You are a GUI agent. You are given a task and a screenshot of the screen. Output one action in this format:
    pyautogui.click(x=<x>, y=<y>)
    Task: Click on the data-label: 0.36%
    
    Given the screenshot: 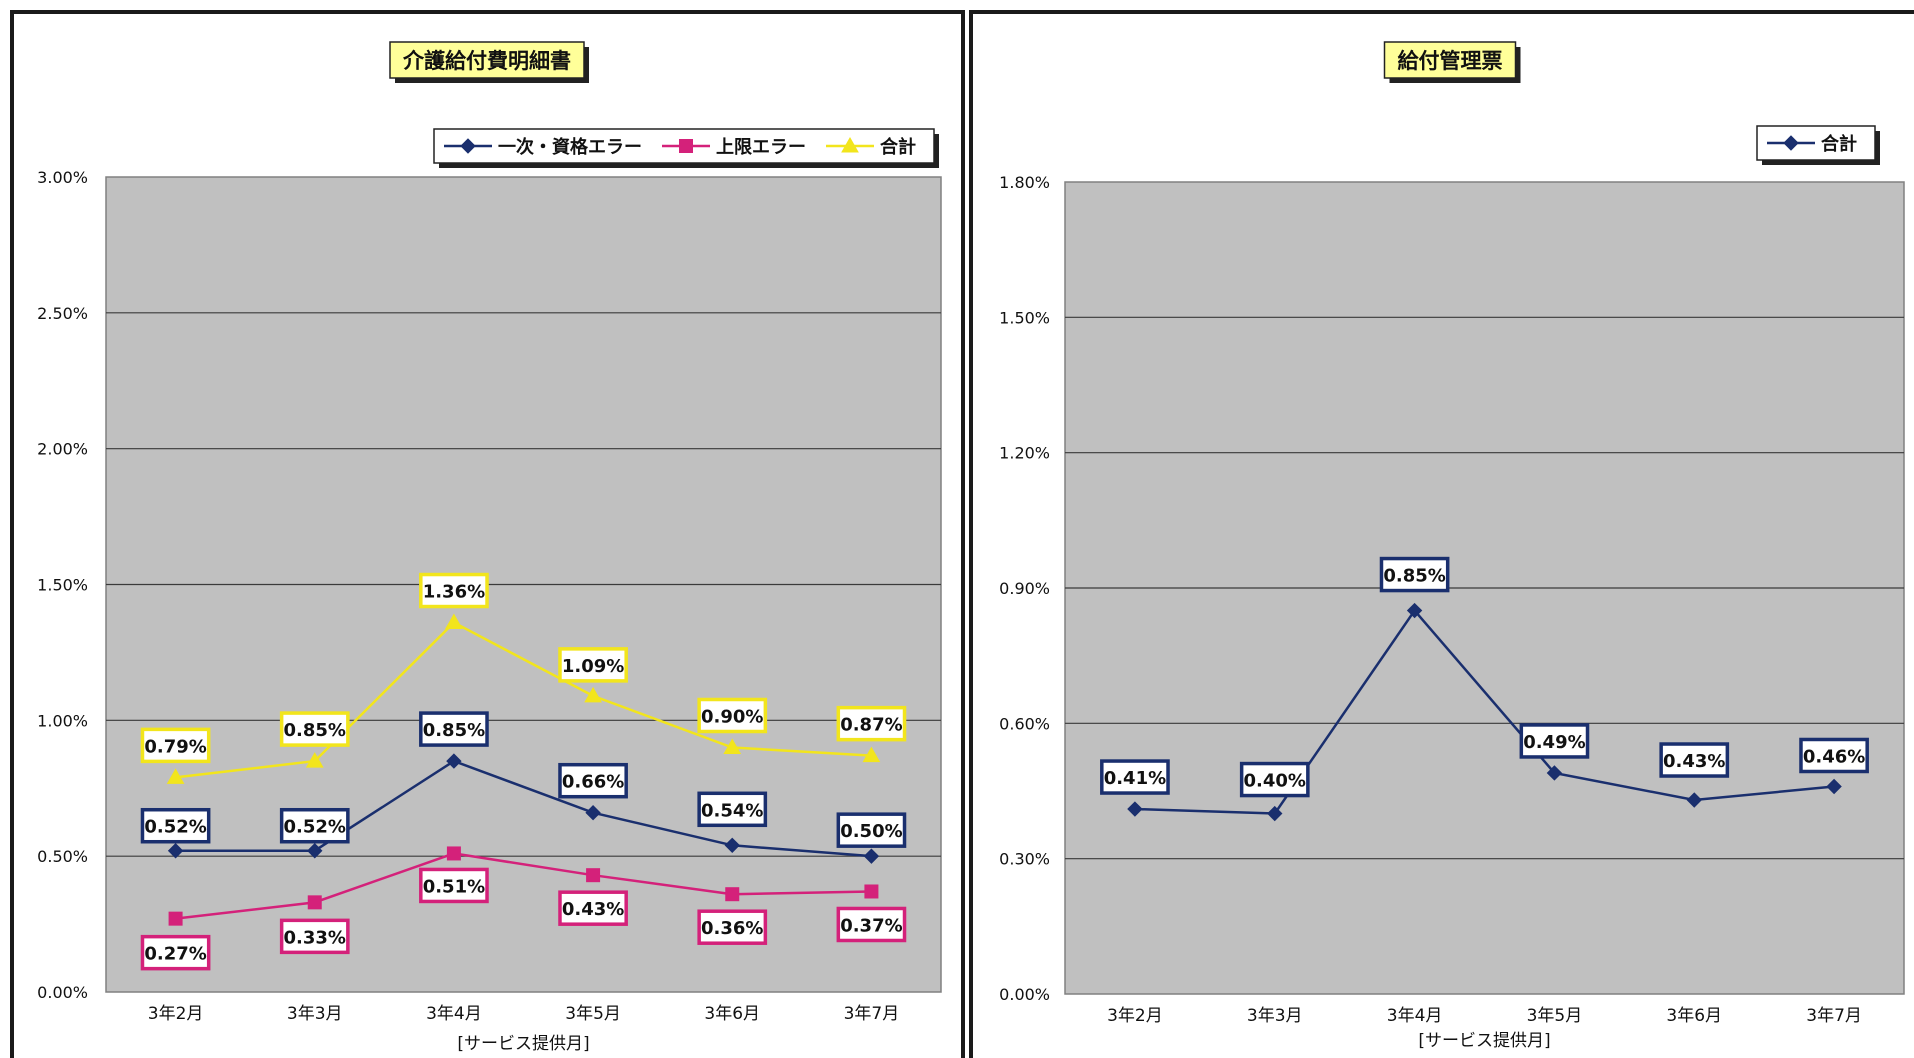 What is the action you would take?
    pyautogui.click(x=732, y=928)
    